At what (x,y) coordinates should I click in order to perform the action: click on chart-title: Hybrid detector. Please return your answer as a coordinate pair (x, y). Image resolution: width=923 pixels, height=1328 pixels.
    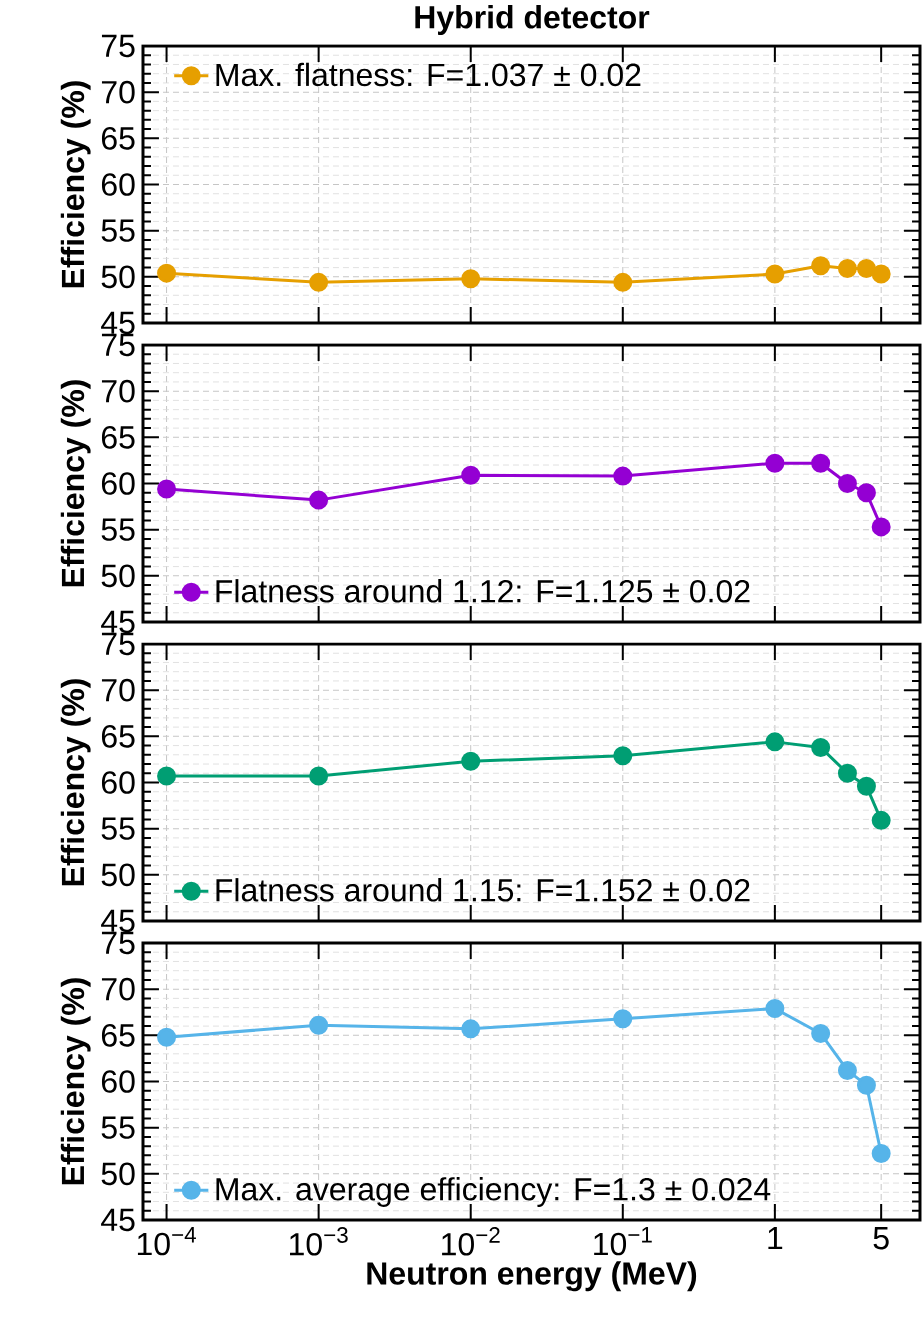
    Looking at the image, I should click on (532, 20).